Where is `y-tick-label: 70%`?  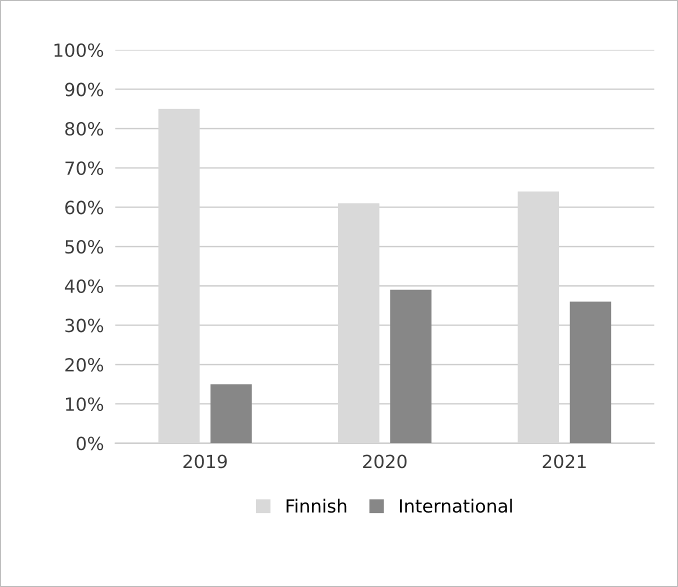 y-tick-label: 70% is located at coordinates (85, 168).